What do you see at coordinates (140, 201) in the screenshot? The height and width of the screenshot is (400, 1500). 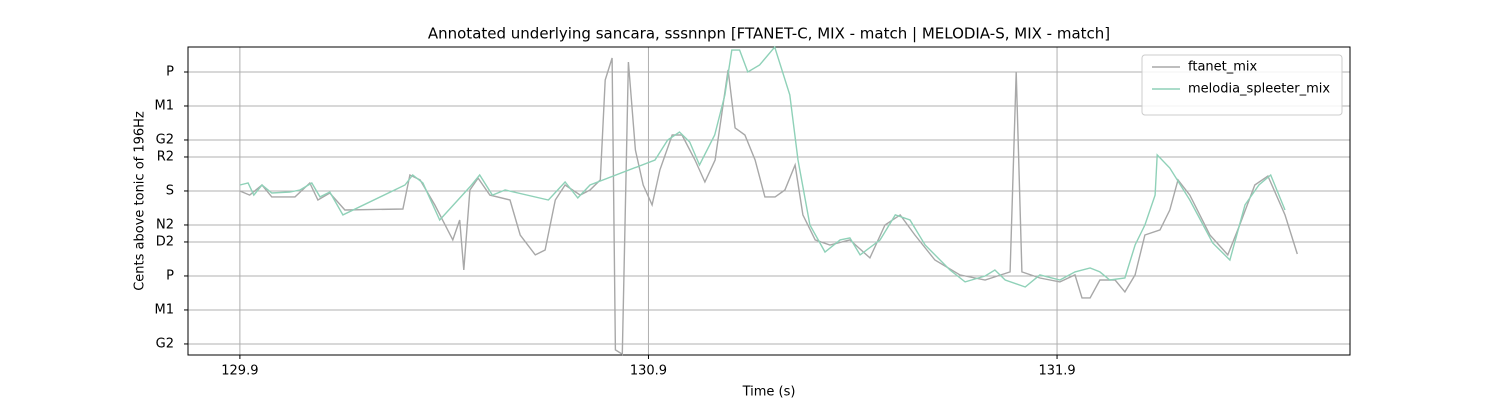 I see `y-axis-label: Cents above tonic of 196Hz` at bounding box center [140, 201].